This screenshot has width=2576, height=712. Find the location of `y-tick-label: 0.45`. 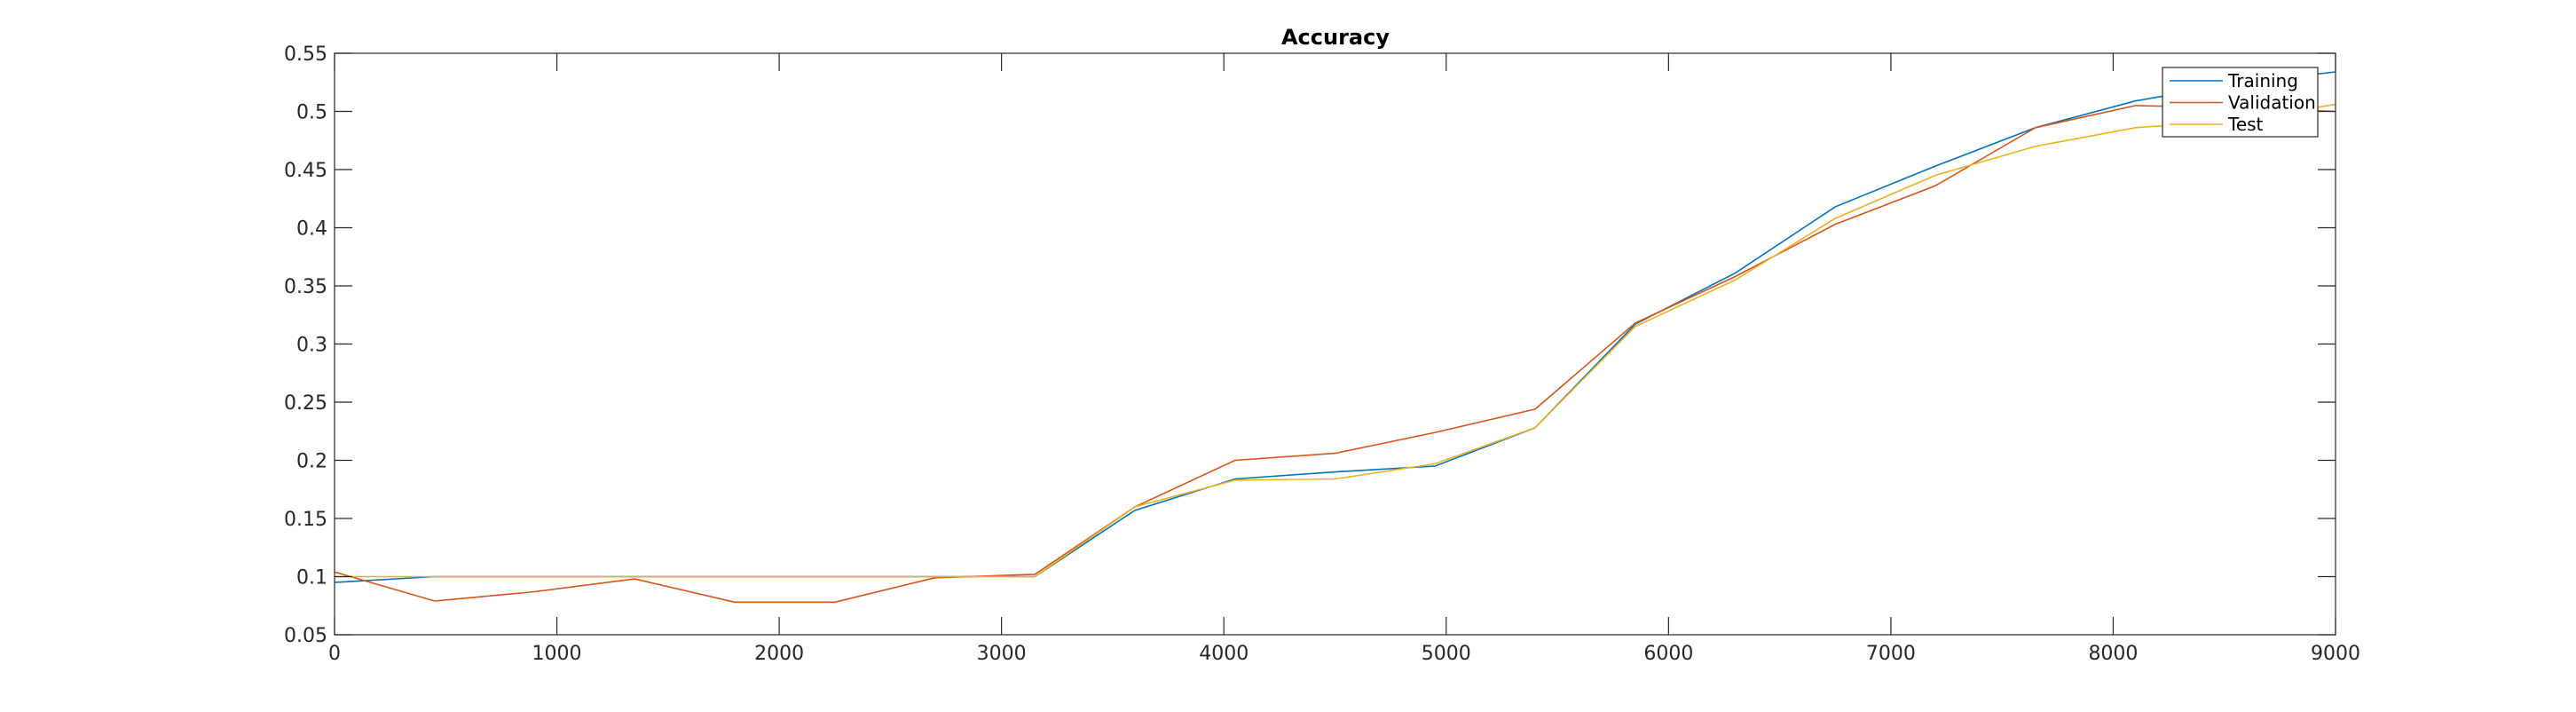

y-tick-label: 0.45 is located at coordinates (305, 171).